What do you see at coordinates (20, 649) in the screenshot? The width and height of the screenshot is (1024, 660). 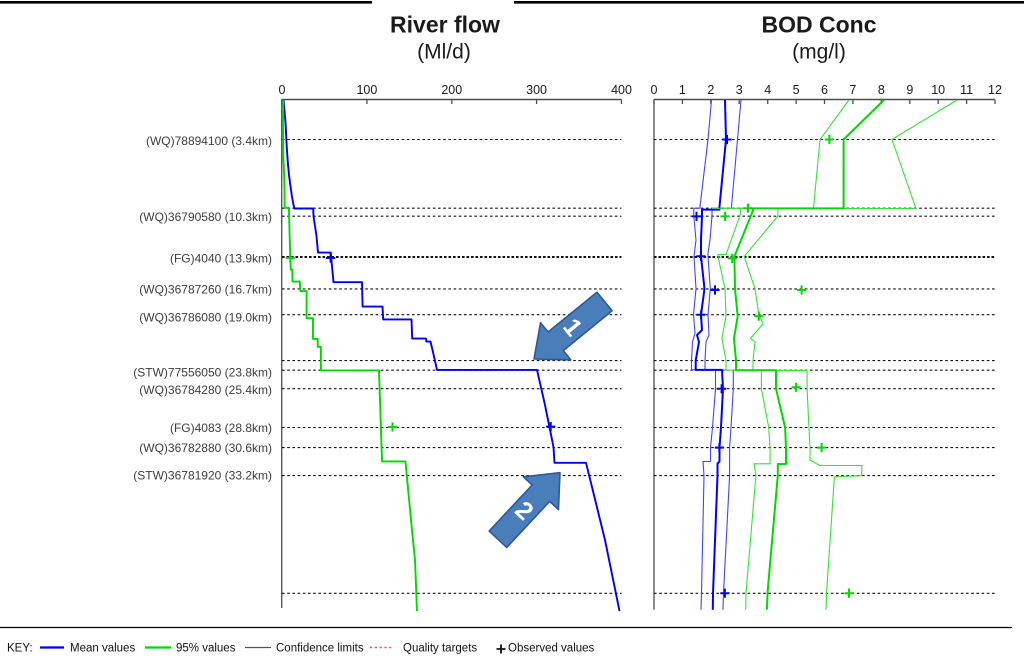 I see `svg-text: KEY:` at bounding box center [20, 649].